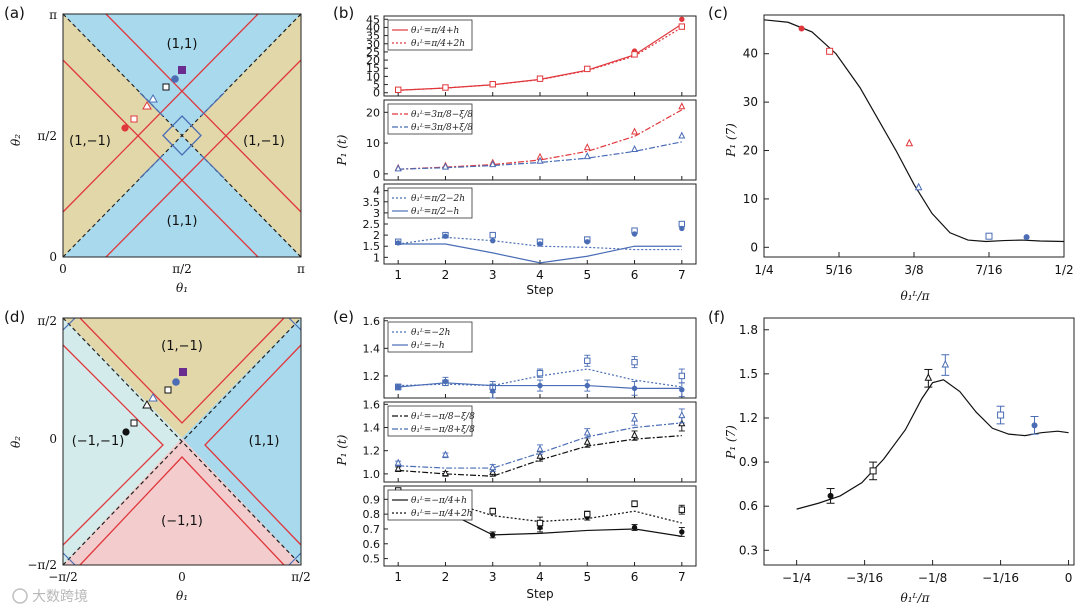 Image resolution: width=1080 pixels, height=610 pixels. Describe the element at coordinates (153, 397) in the screenshot. I see `marker-blue-open-triangle` at that location.